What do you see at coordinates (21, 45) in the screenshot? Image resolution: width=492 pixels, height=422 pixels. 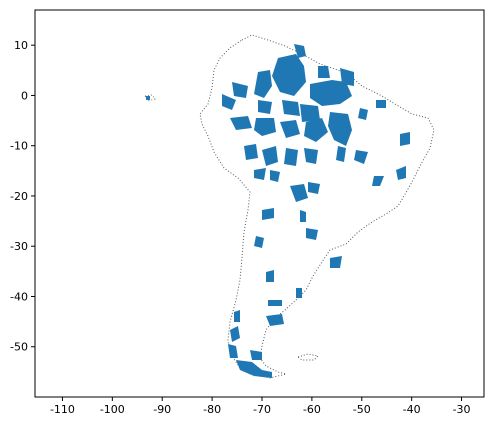 I see `y-tick-label: 10` at bounding box center [21, 45].